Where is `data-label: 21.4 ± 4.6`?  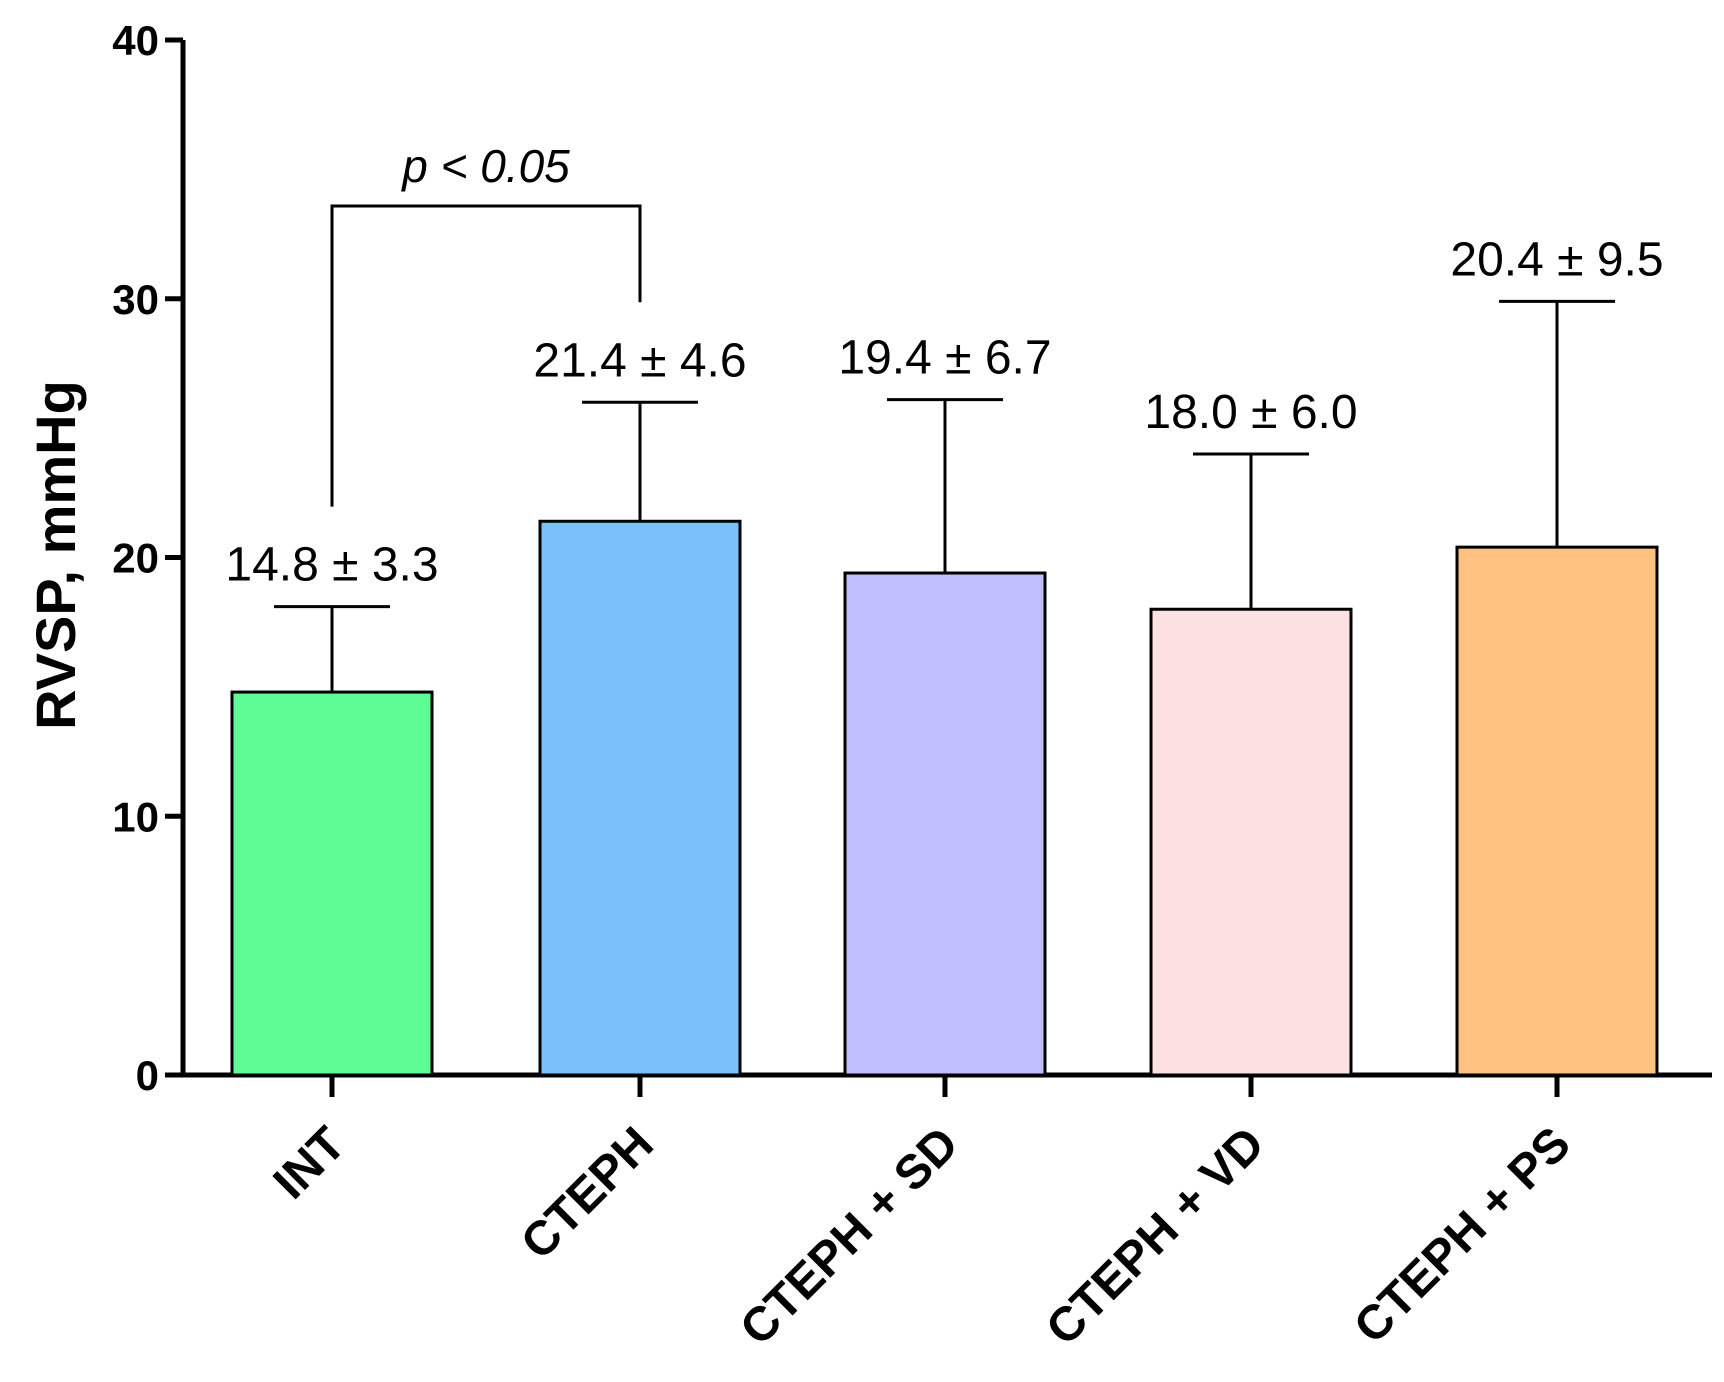
data-label: 21.4 ± 4.6 is located at coordinates (639, 360).